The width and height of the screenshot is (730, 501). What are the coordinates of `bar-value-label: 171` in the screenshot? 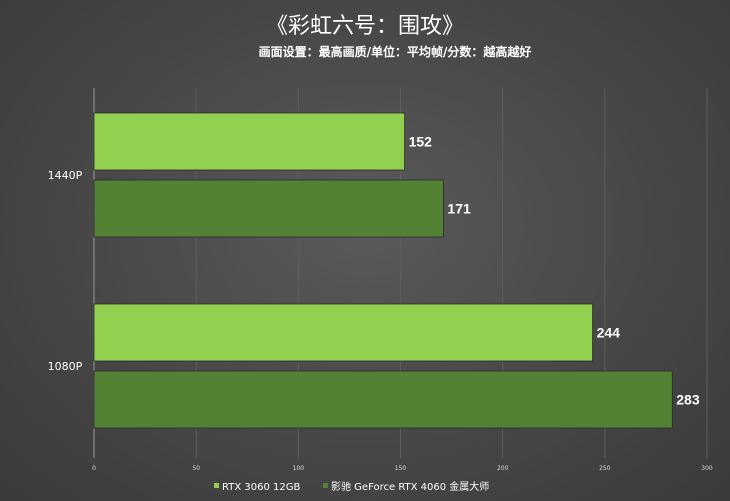 It's located at (459, 209).